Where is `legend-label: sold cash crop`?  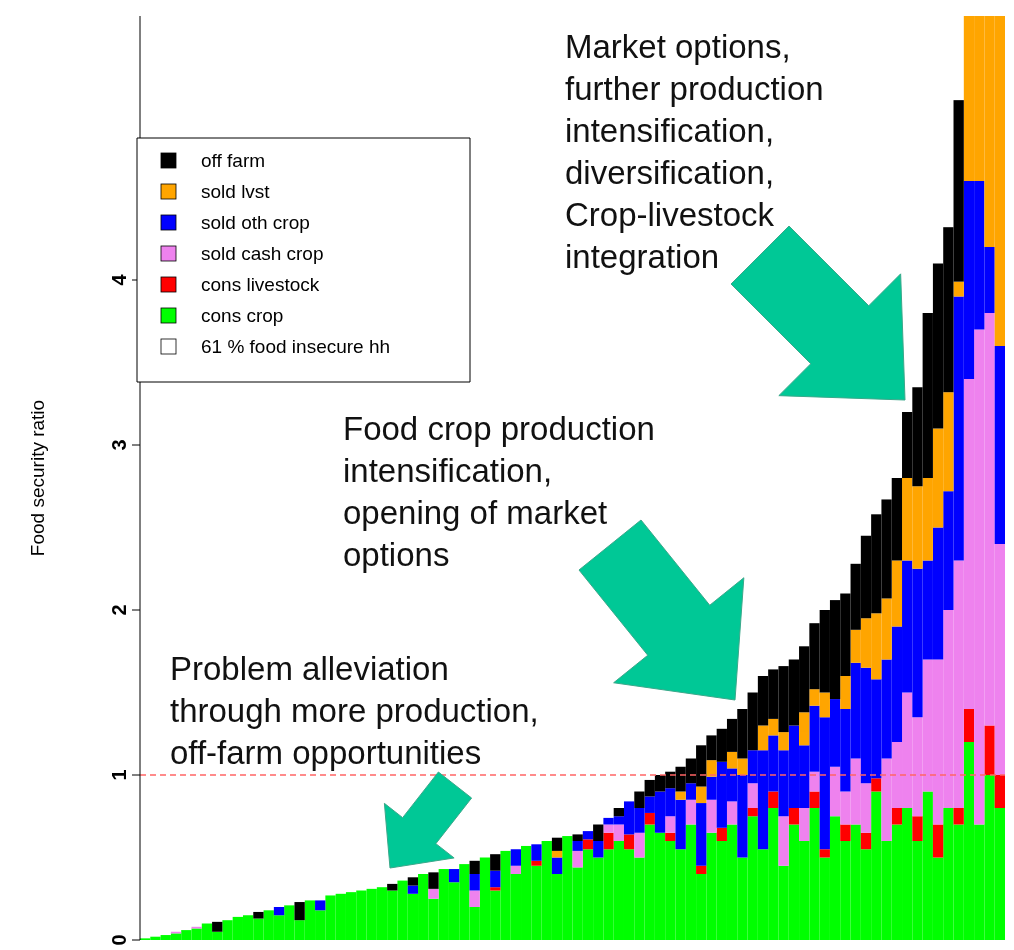 legend-label: sold cash crop is located at coordinates (262, 253).